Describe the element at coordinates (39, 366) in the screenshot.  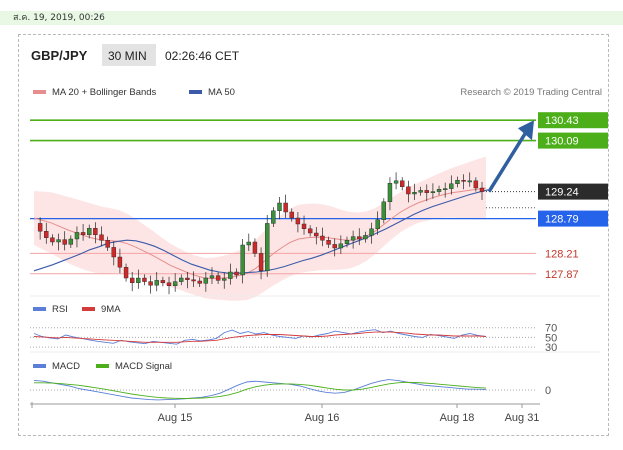
I see `macd-legend-swatch` at that location.